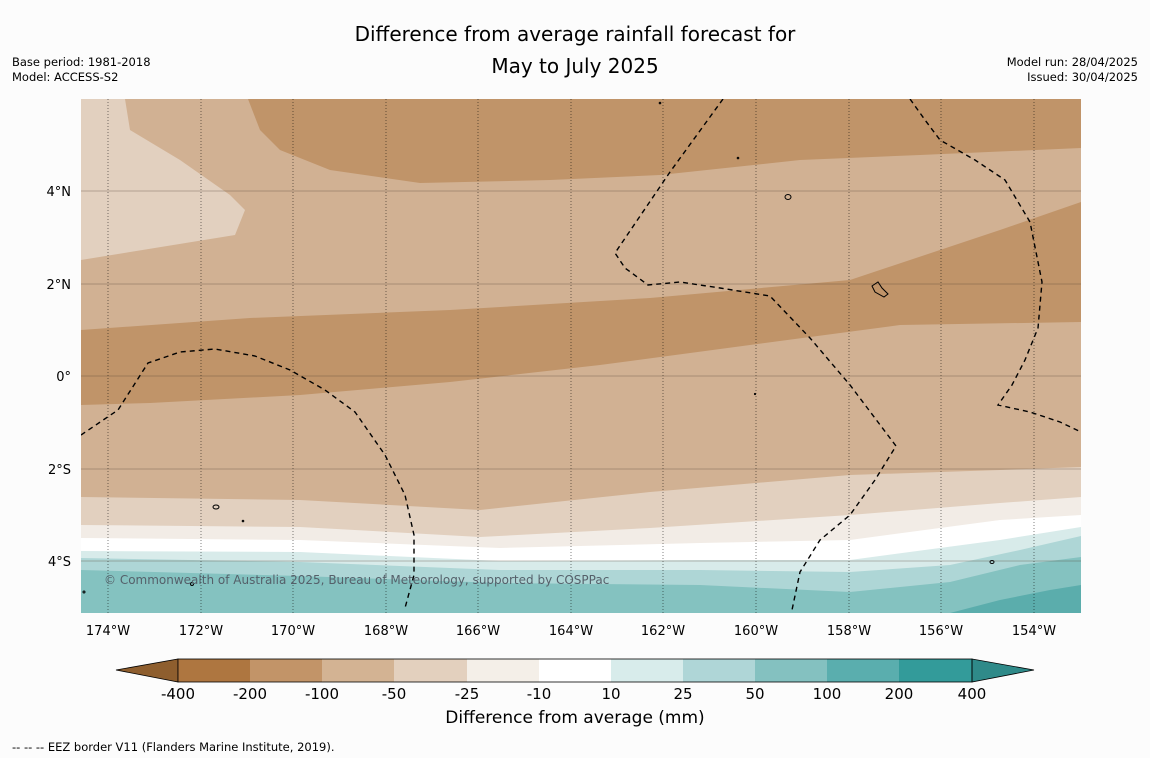 Image resolution: width=1150 pixels, height=758 pixels. Describe the element at coordinates (59, 285) in the screenshot. I see `lat-label: 2°N` at that location.